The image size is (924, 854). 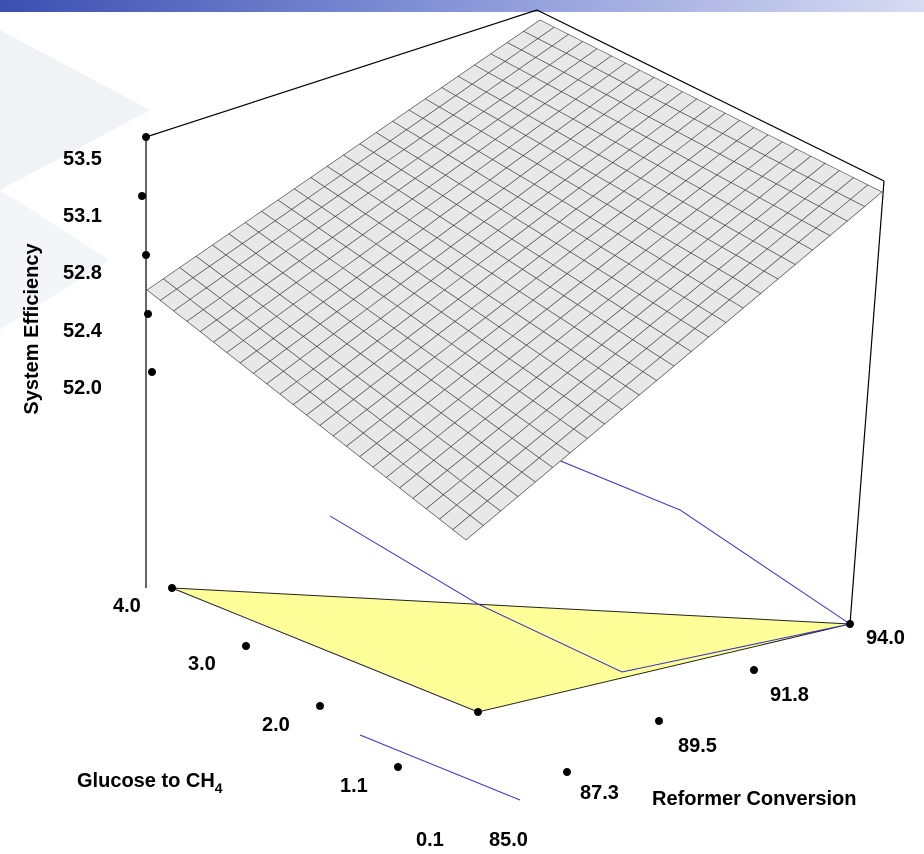 I want to click on x-tick-label: 94.0, so click(x=885, y=638).